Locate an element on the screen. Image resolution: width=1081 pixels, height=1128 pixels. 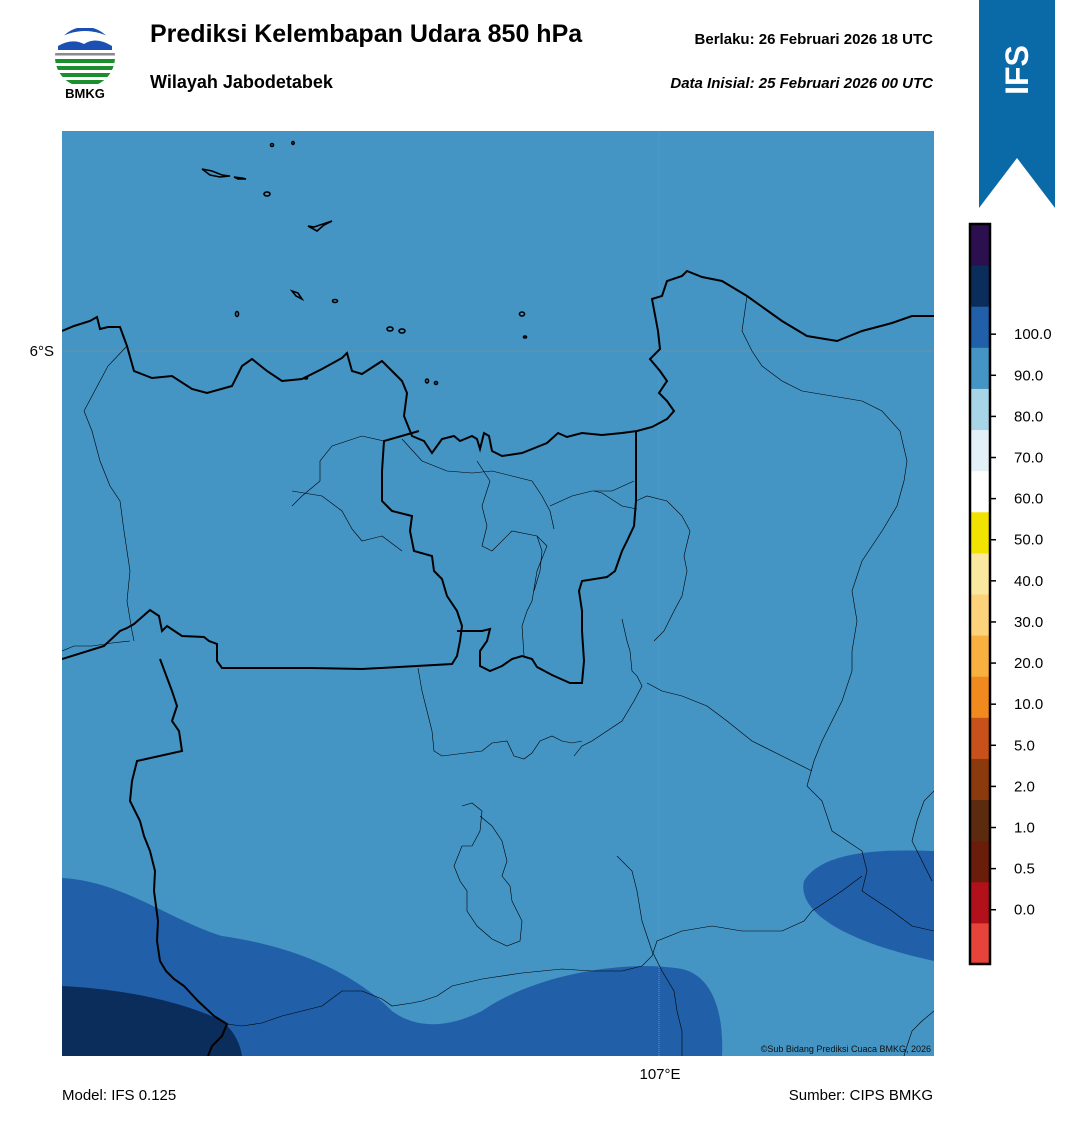
colorbar-swatches is located at coordinates (980, 594).